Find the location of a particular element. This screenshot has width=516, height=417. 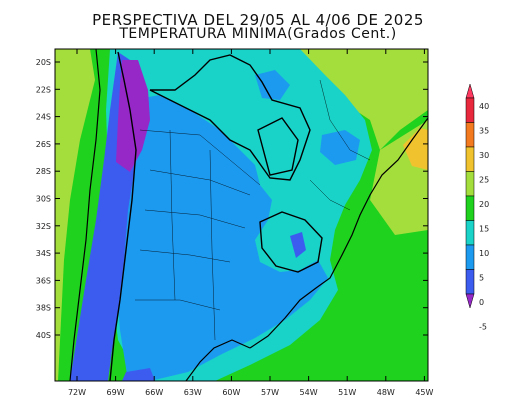

field-light-green-west is located at coordinates (75, 215).